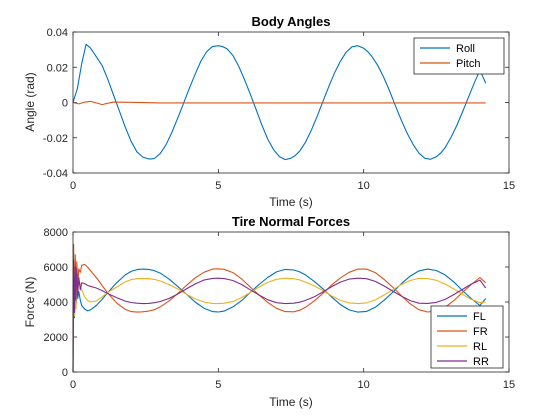 Image resolution: width=560 pixels, height=420 pixels. What do you see at coordinates (56, 233) in the screenshot?
I see `y-tick-label: 8000` at bounding box center [56, 233].